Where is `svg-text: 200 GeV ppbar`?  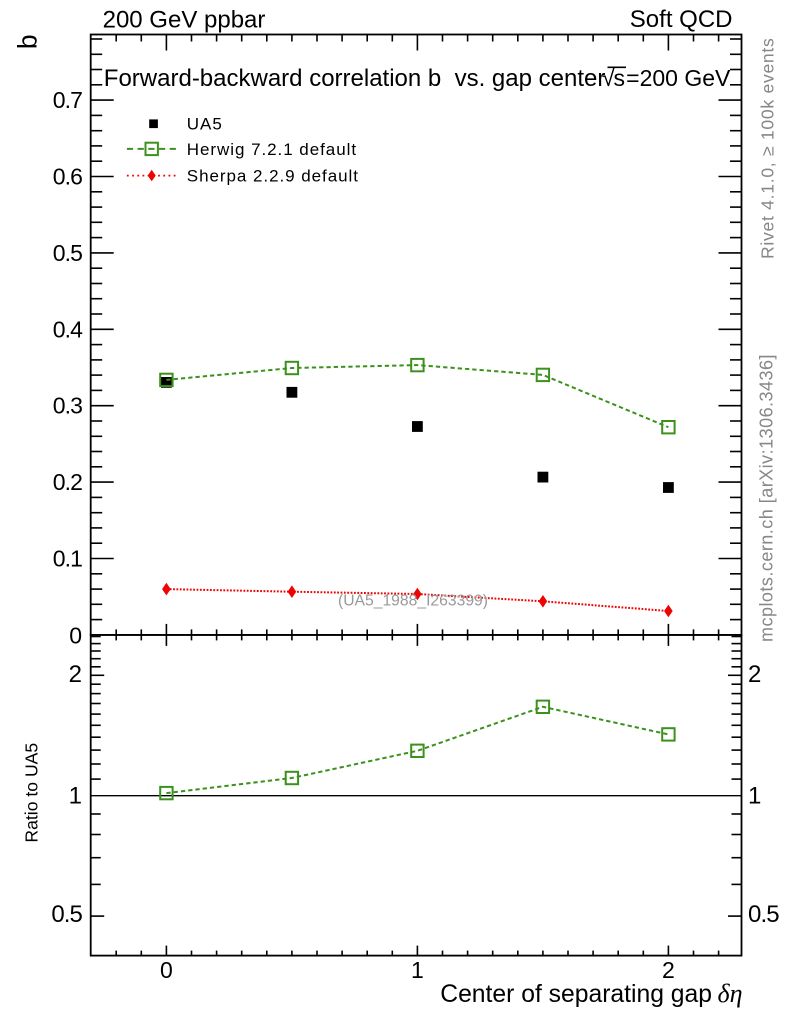
svg-text: 200 GeV ppbar is located at coordinates (184, 19).